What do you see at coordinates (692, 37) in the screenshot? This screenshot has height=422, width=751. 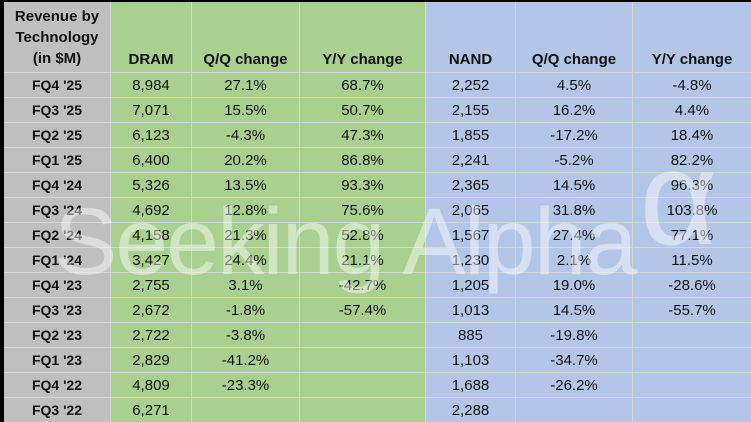 I see `column-header-nand-yy: Y/Y change` at bounding box center [692, 37].